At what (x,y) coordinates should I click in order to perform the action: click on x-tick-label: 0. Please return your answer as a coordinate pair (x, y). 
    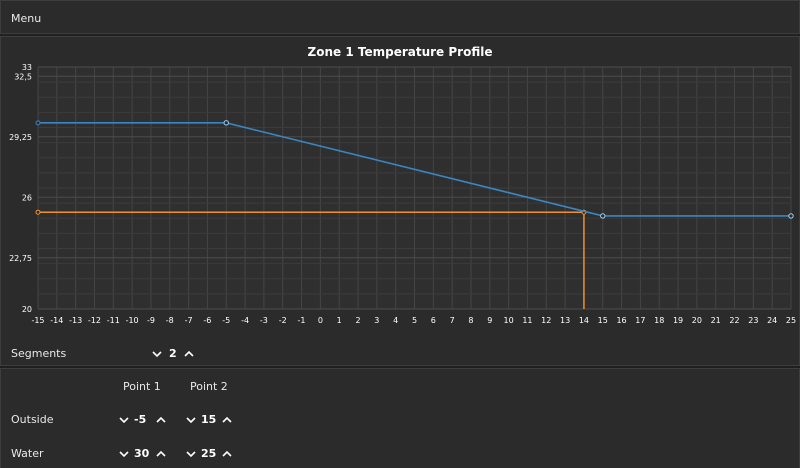
    Looking at the image, I should click on (320, 320).